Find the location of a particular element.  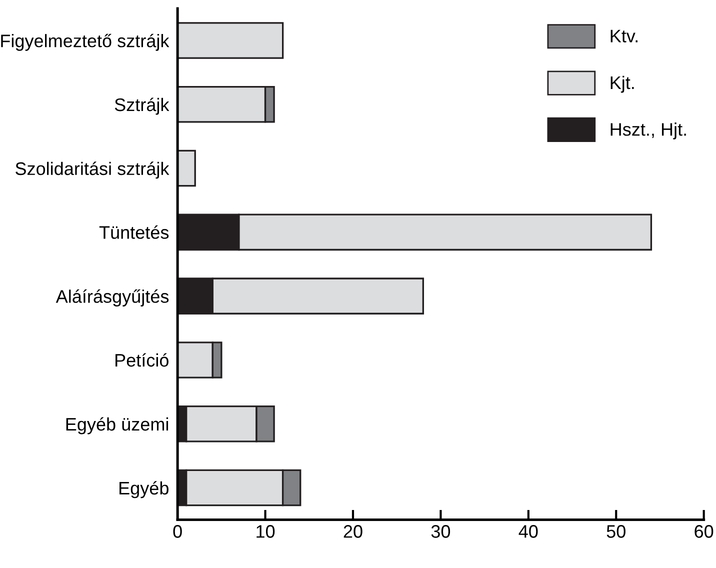

x-tick-label: 30 is located at coordinates (440, 531).